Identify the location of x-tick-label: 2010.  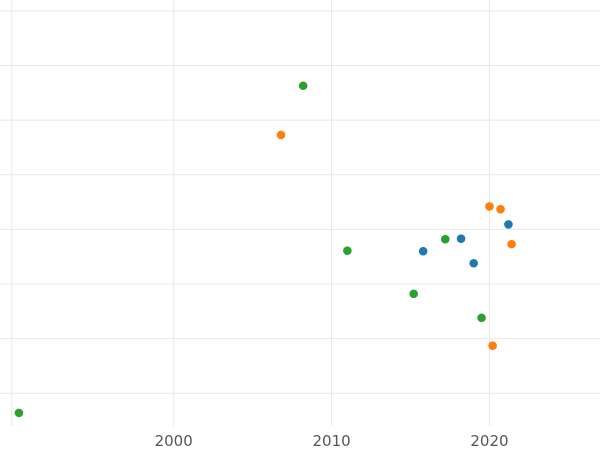
(331, 441).